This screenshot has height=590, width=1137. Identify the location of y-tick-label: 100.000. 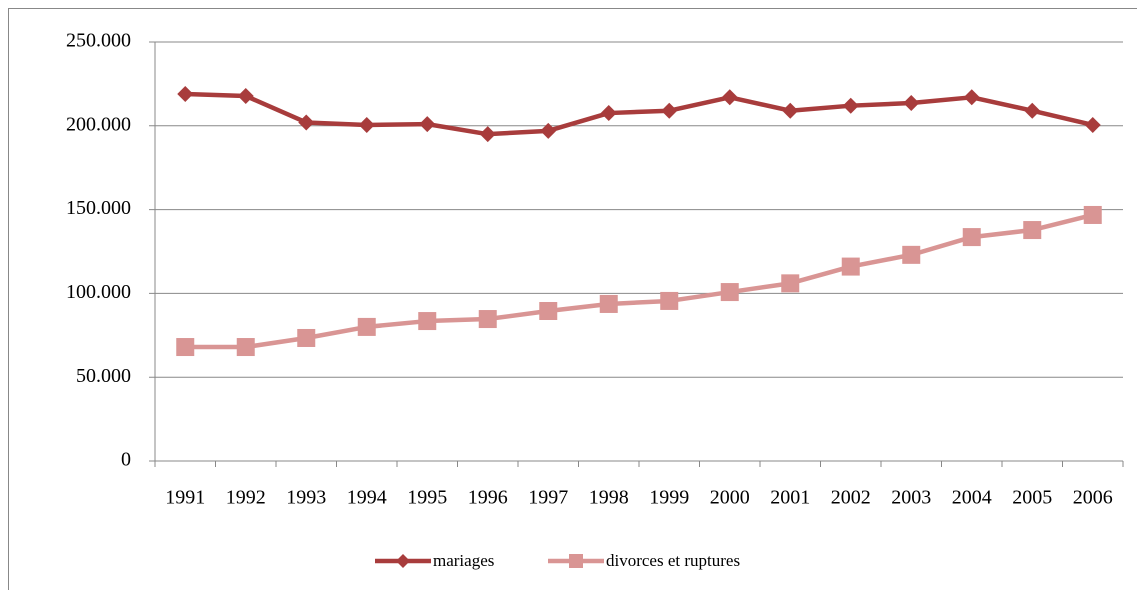
(98, 292).